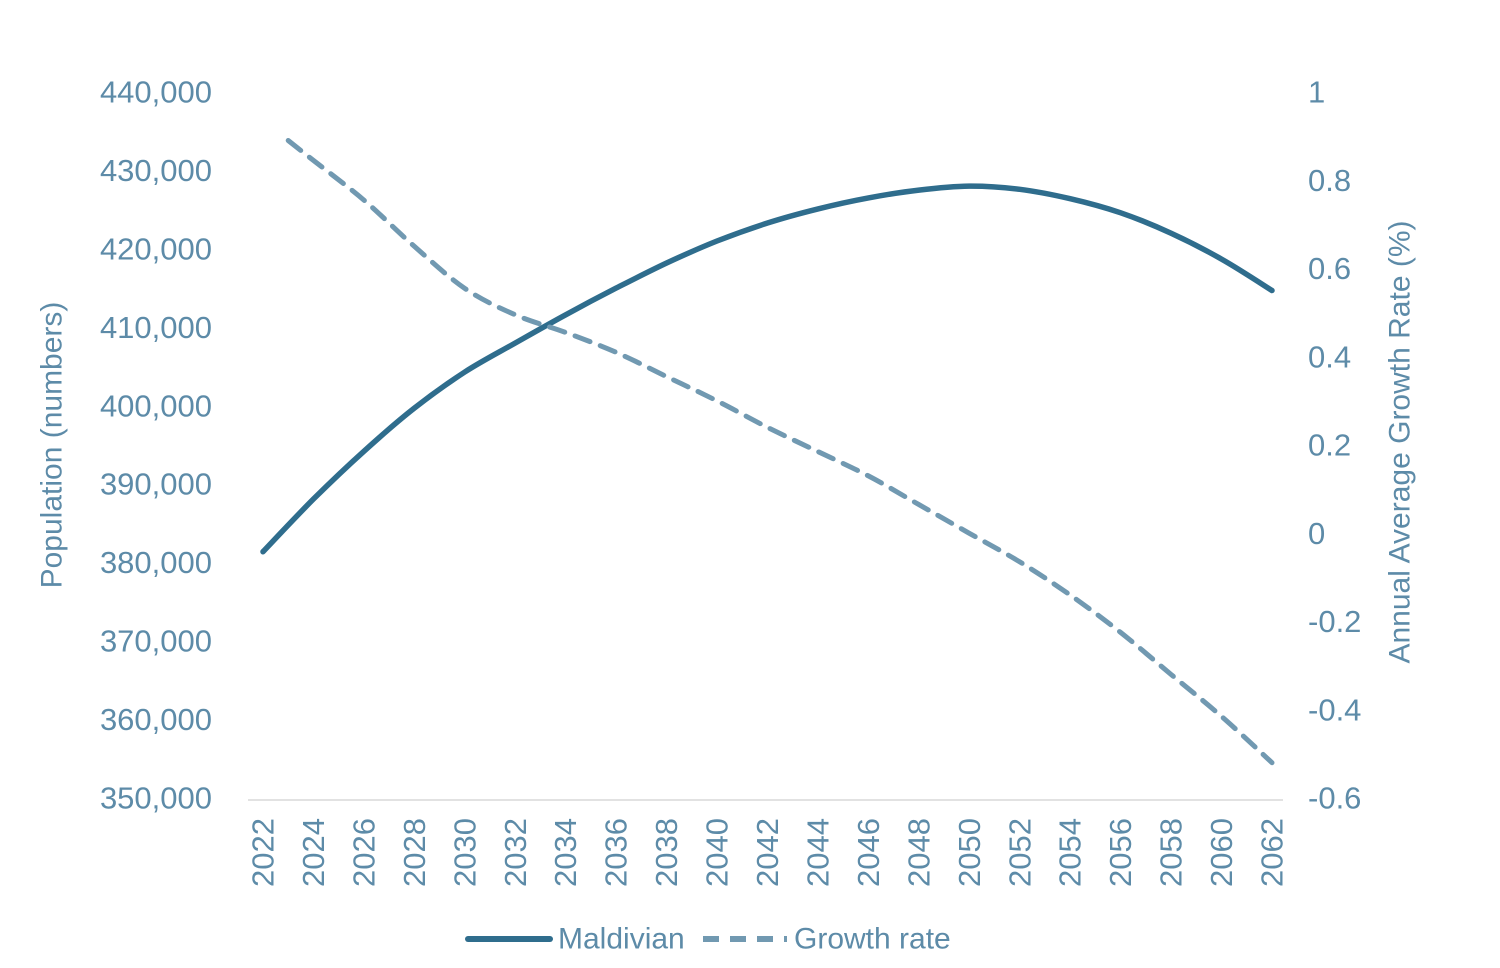 The height and width of the screenshot is (968, 1500). I want to click on right-axis-tick-label: 0.4, so click(1329, 356).